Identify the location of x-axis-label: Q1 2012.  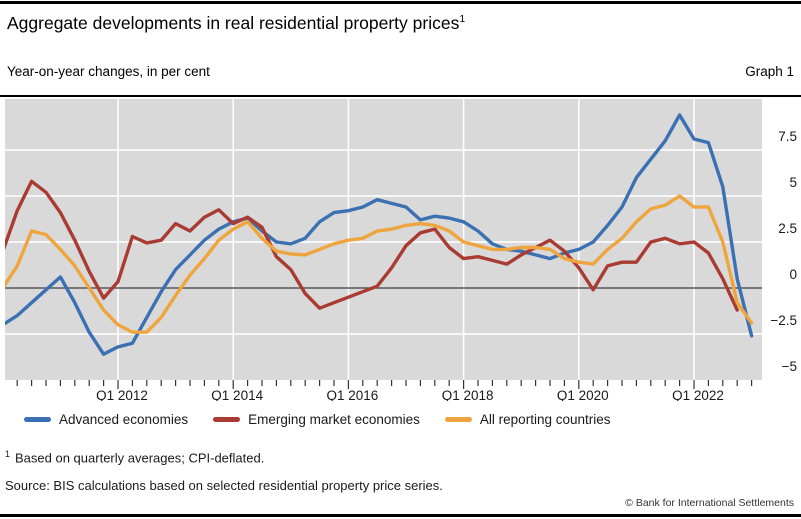
(122, 394).